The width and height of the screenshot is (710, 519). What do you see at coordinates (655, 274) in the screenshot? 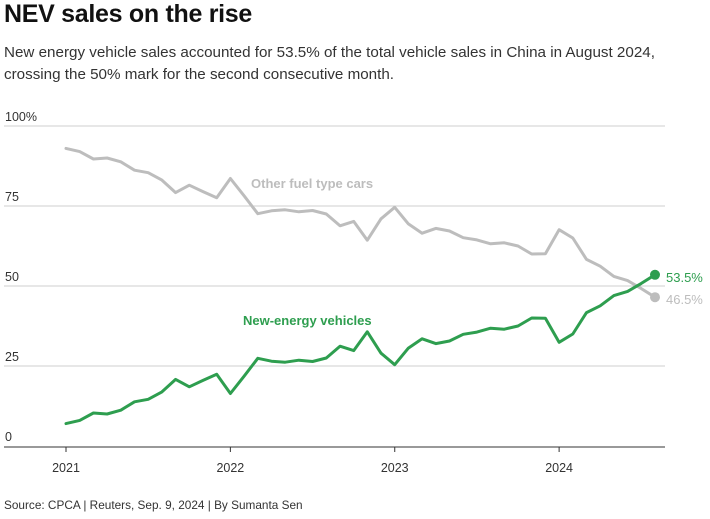
I see `end-marker-new-energy-vehicles` at bounding box center [655, 274].